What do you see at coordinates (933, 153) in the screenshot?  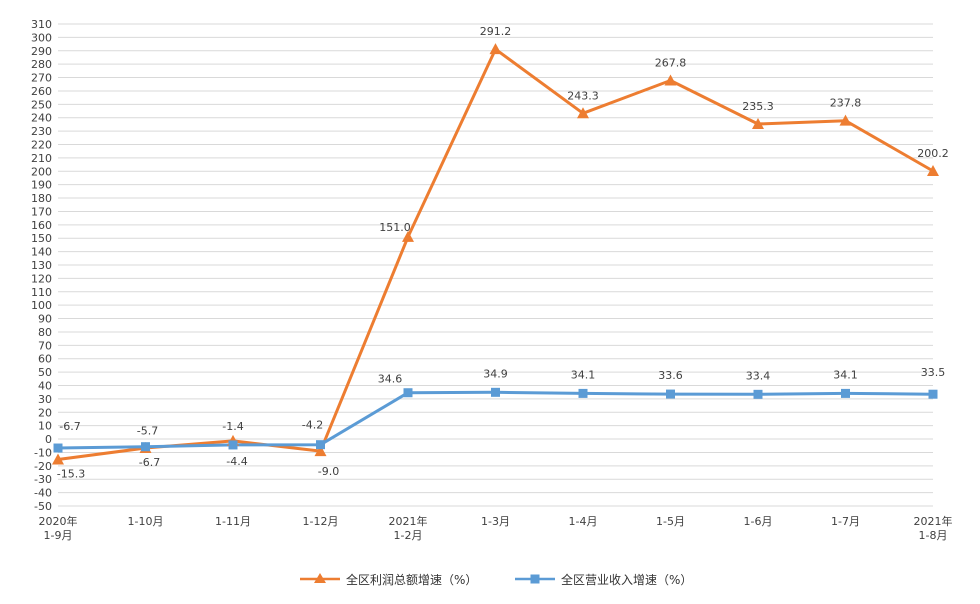 I see `data-label-profit: 200.2` at bounding box center [933, 153].